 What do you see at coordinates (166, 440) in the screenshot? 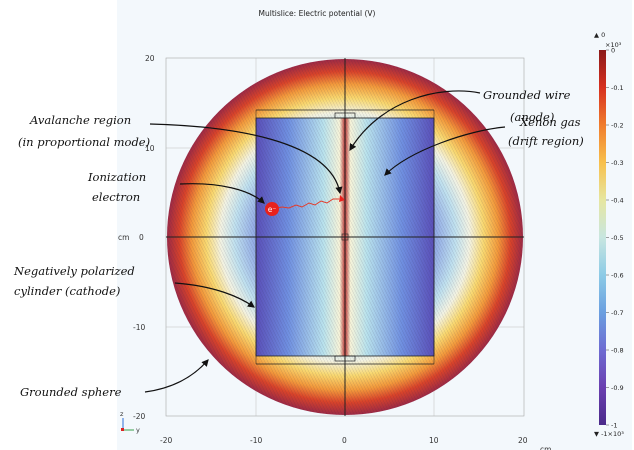
I see `x-tick-neg20: -20` at bounding box center [166, 440].